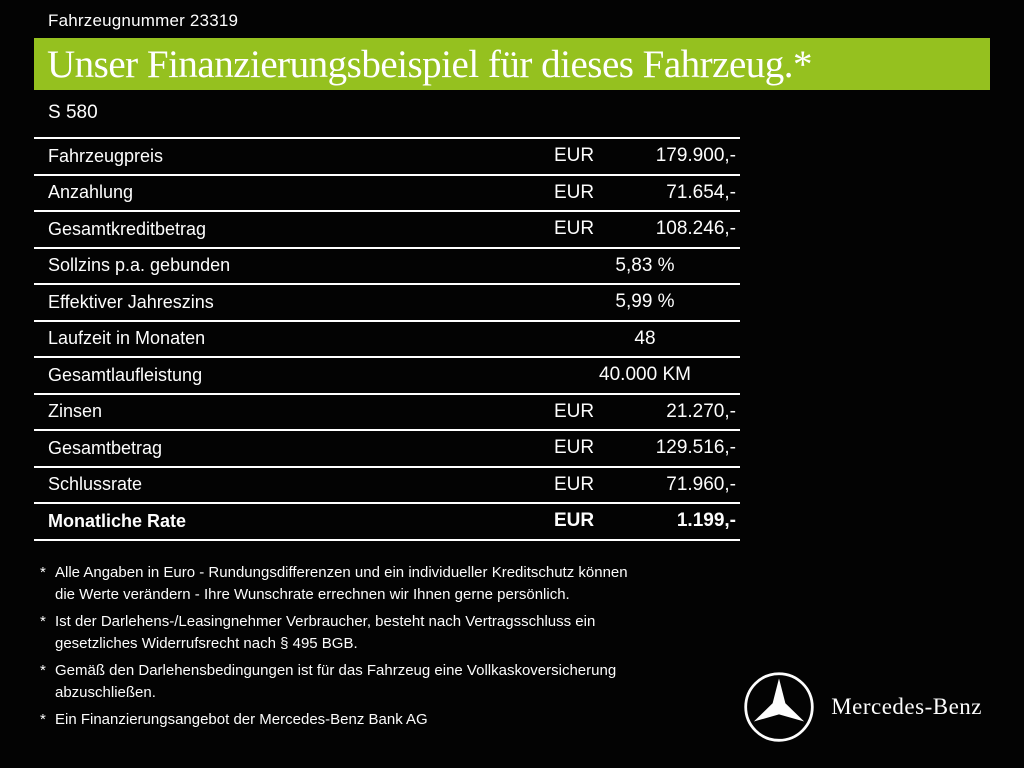 The width and height of the screenshot is (1024, 768). I want to click on row-value-group: EUR 179.900,-, so click(645, 156).